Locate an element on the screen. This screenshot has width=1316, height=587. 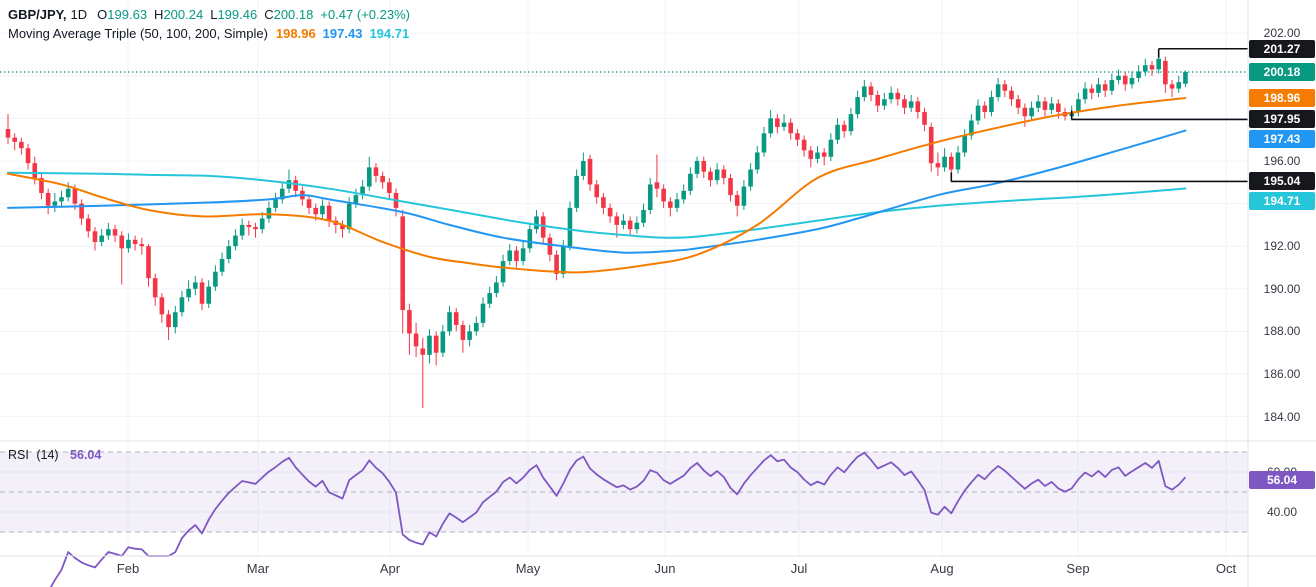
price-tick-label: 202.00 is located at coordinates (1282, 33).